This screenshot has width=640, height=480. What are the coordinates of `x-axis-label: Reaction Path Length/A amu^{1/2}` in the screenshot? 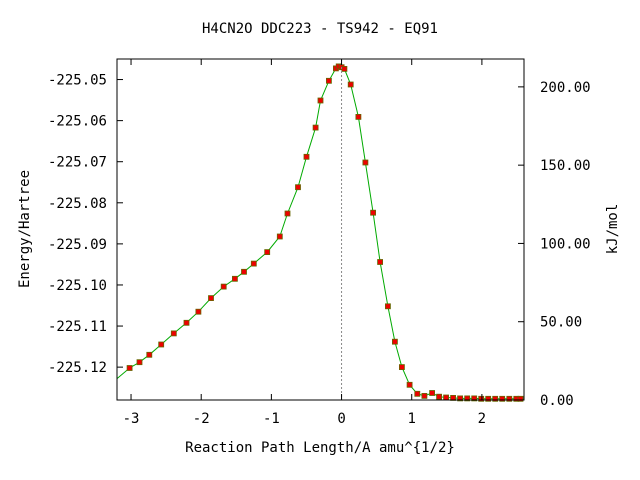 It's located at (320, 448).